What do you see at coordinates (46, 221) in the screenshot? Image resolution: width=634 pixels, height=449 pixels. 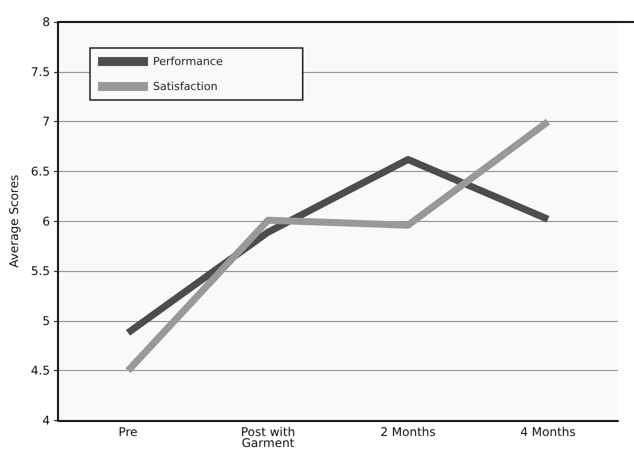 I see `y-tick-label: 6` at bounding box center [46, 221].